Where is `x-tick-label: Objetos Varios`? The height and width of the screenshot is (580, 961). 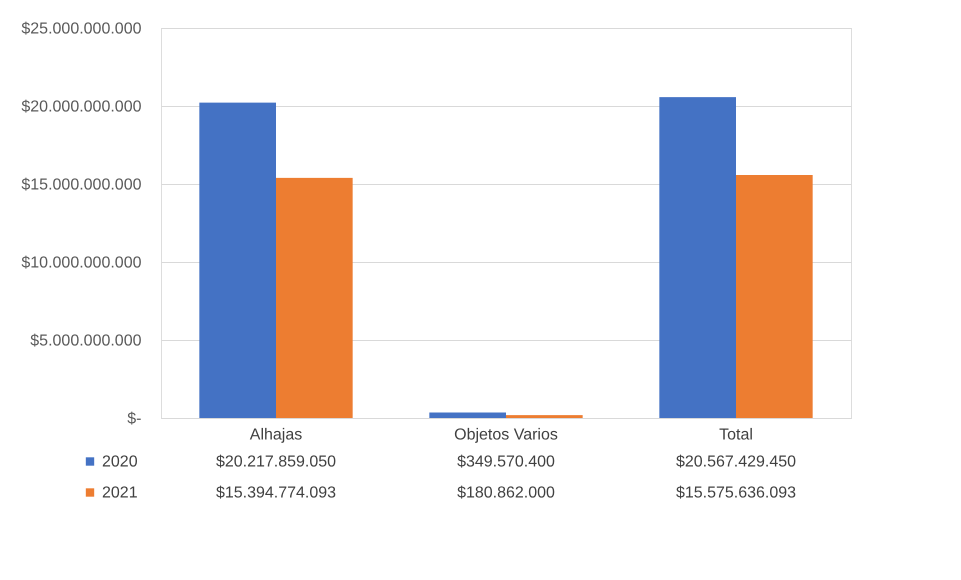 x-tick-label: Objetos Varios is located at coordinates (506, 435).